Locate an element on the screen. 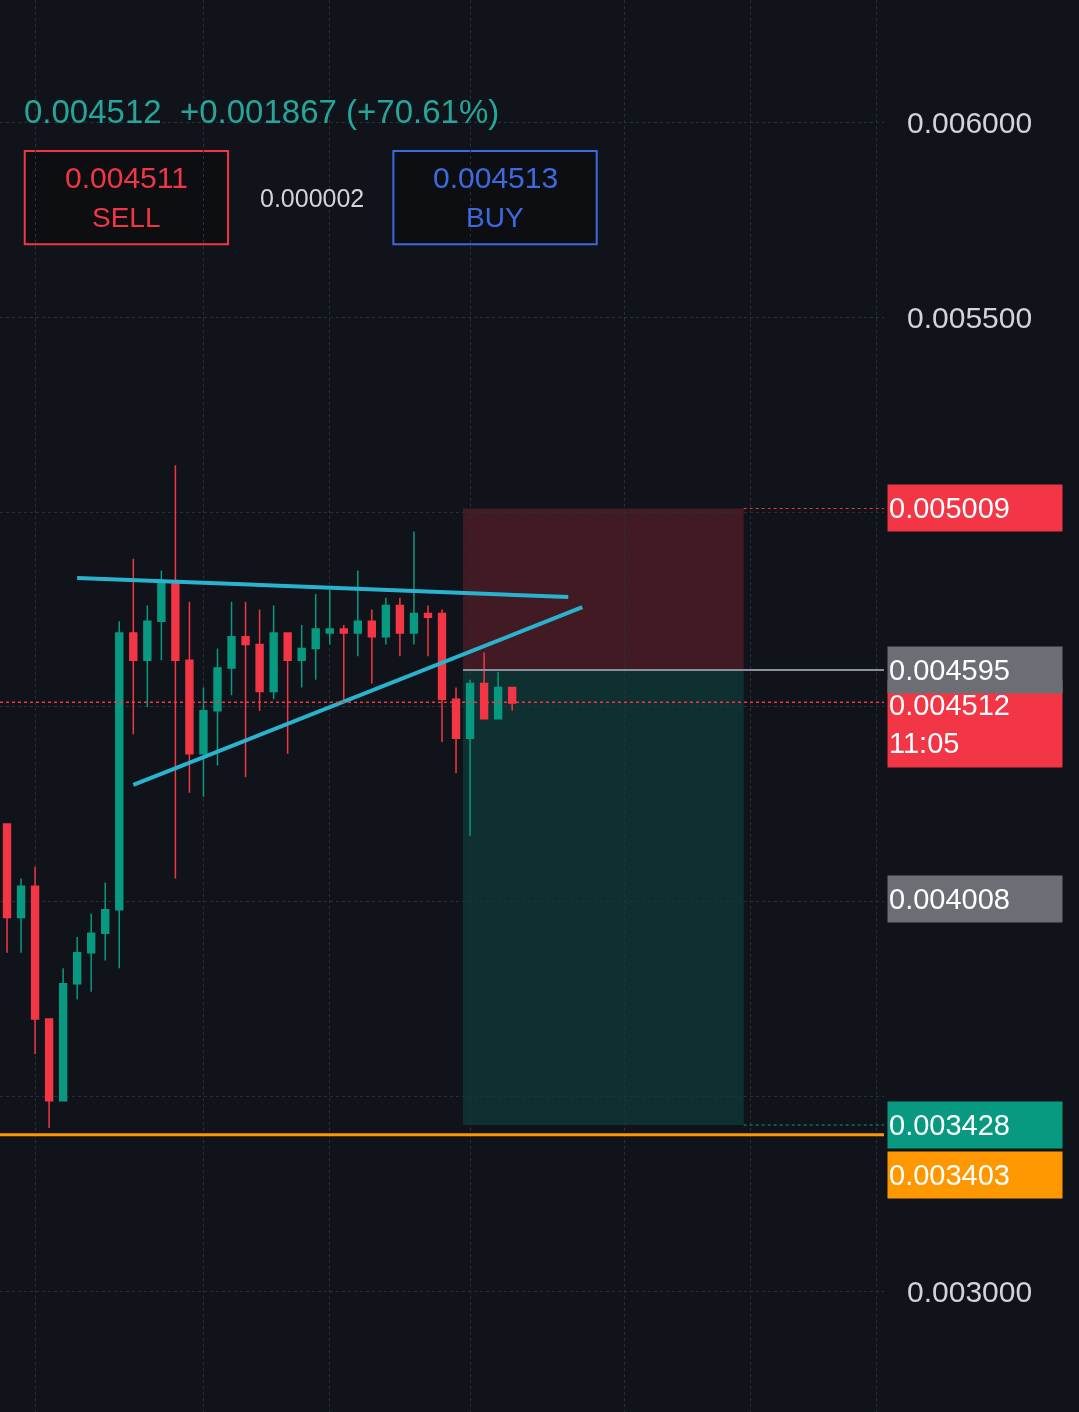 The height and width of the screenshot is (1412, 1079). annotation: SELL is located at coordinates (126, 217).